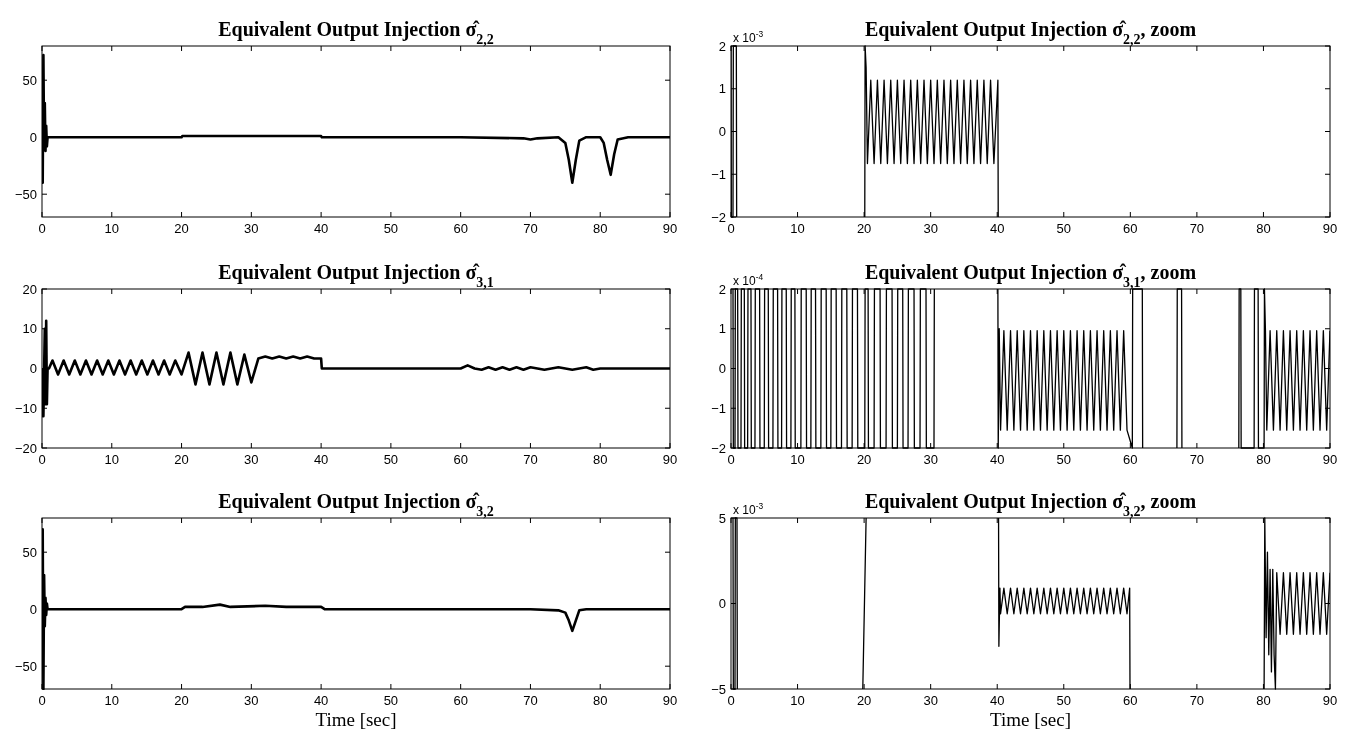 Image resolution: width=1345 pixels, height=740 pixels. Describe the element at coordinates (29, 329) in the screenshot. I see `y-tick-label: 10` at that location.